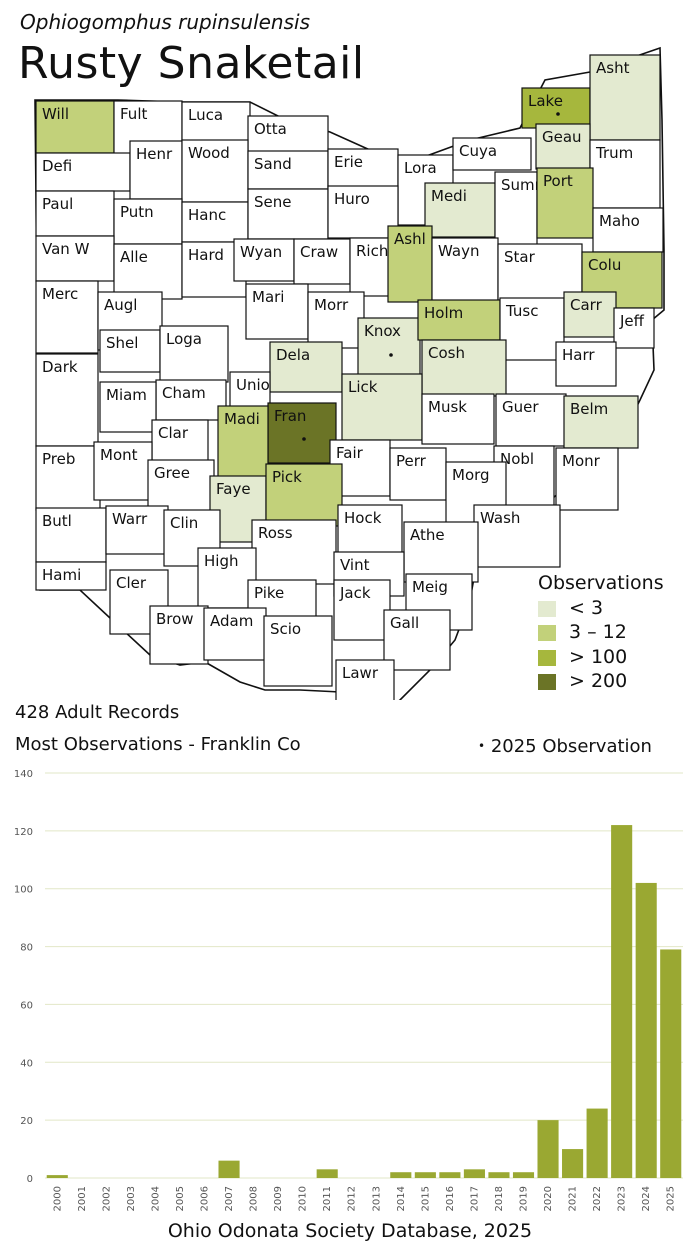 This screenshot has width=700, height=1250. I want to click on county-label: Guer, so click(520, 407).